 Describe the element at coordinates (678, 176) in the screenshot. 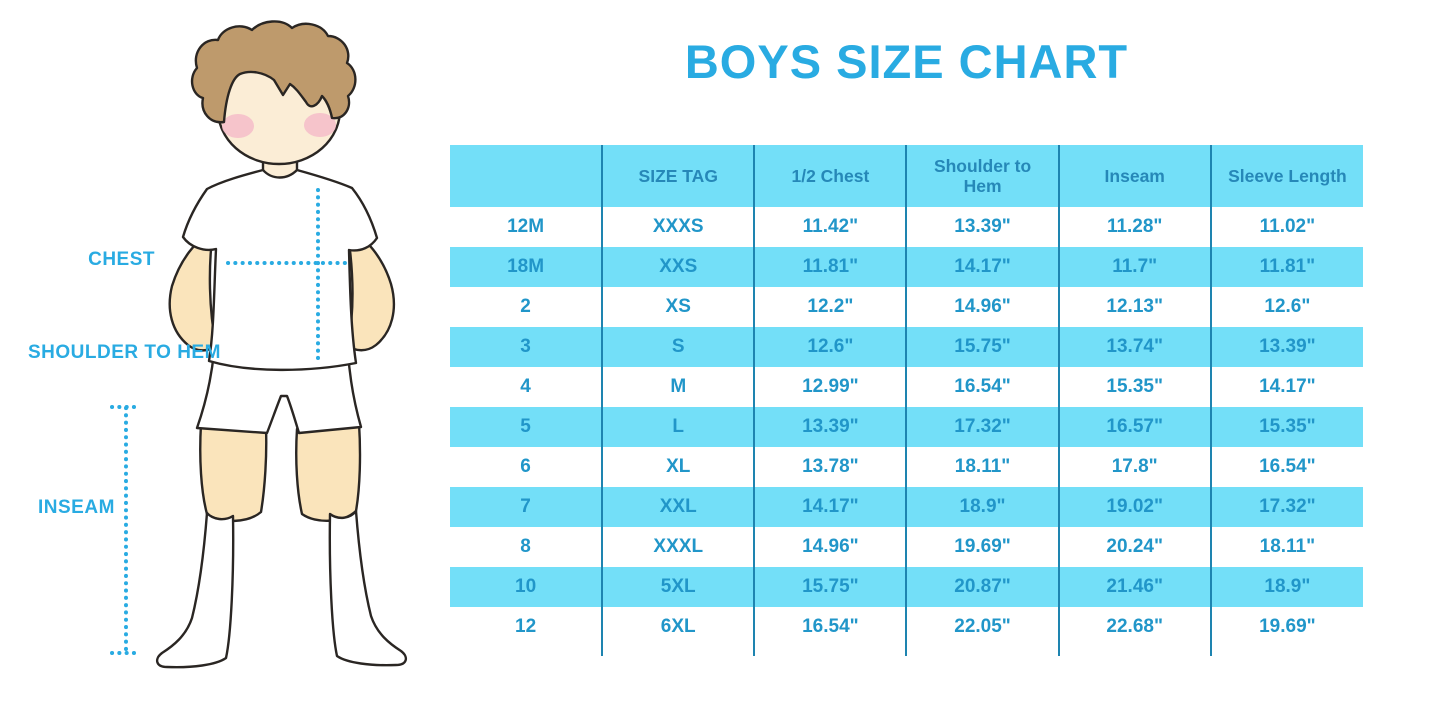

I see `column-header-size-tag: SIZE TAG` at that location.